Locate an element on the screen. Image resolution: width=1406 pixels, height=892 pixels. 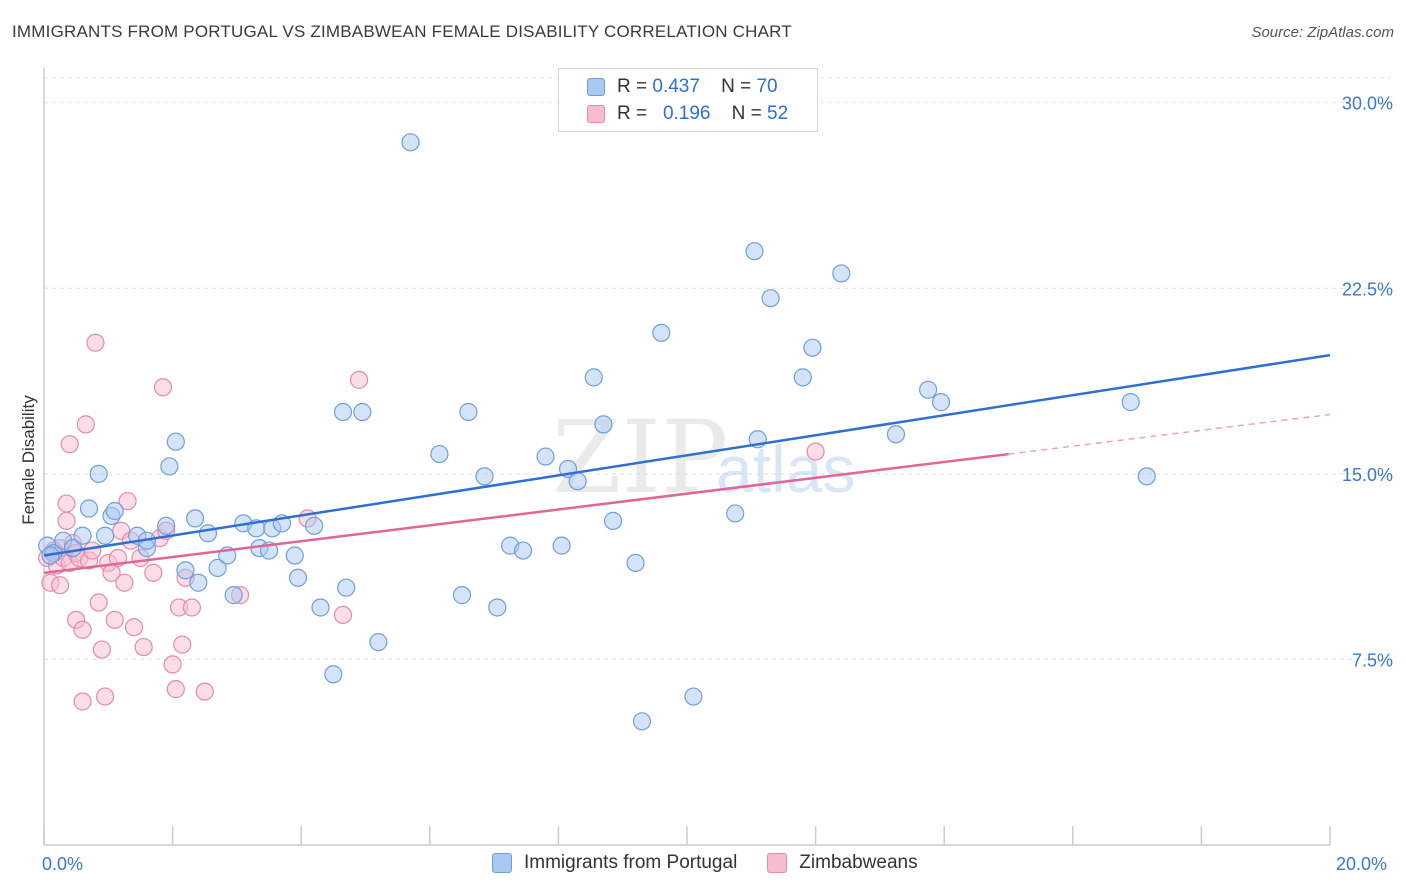
series-legend-label: Immigrants from Portugal is located at coordinates (631, 862).